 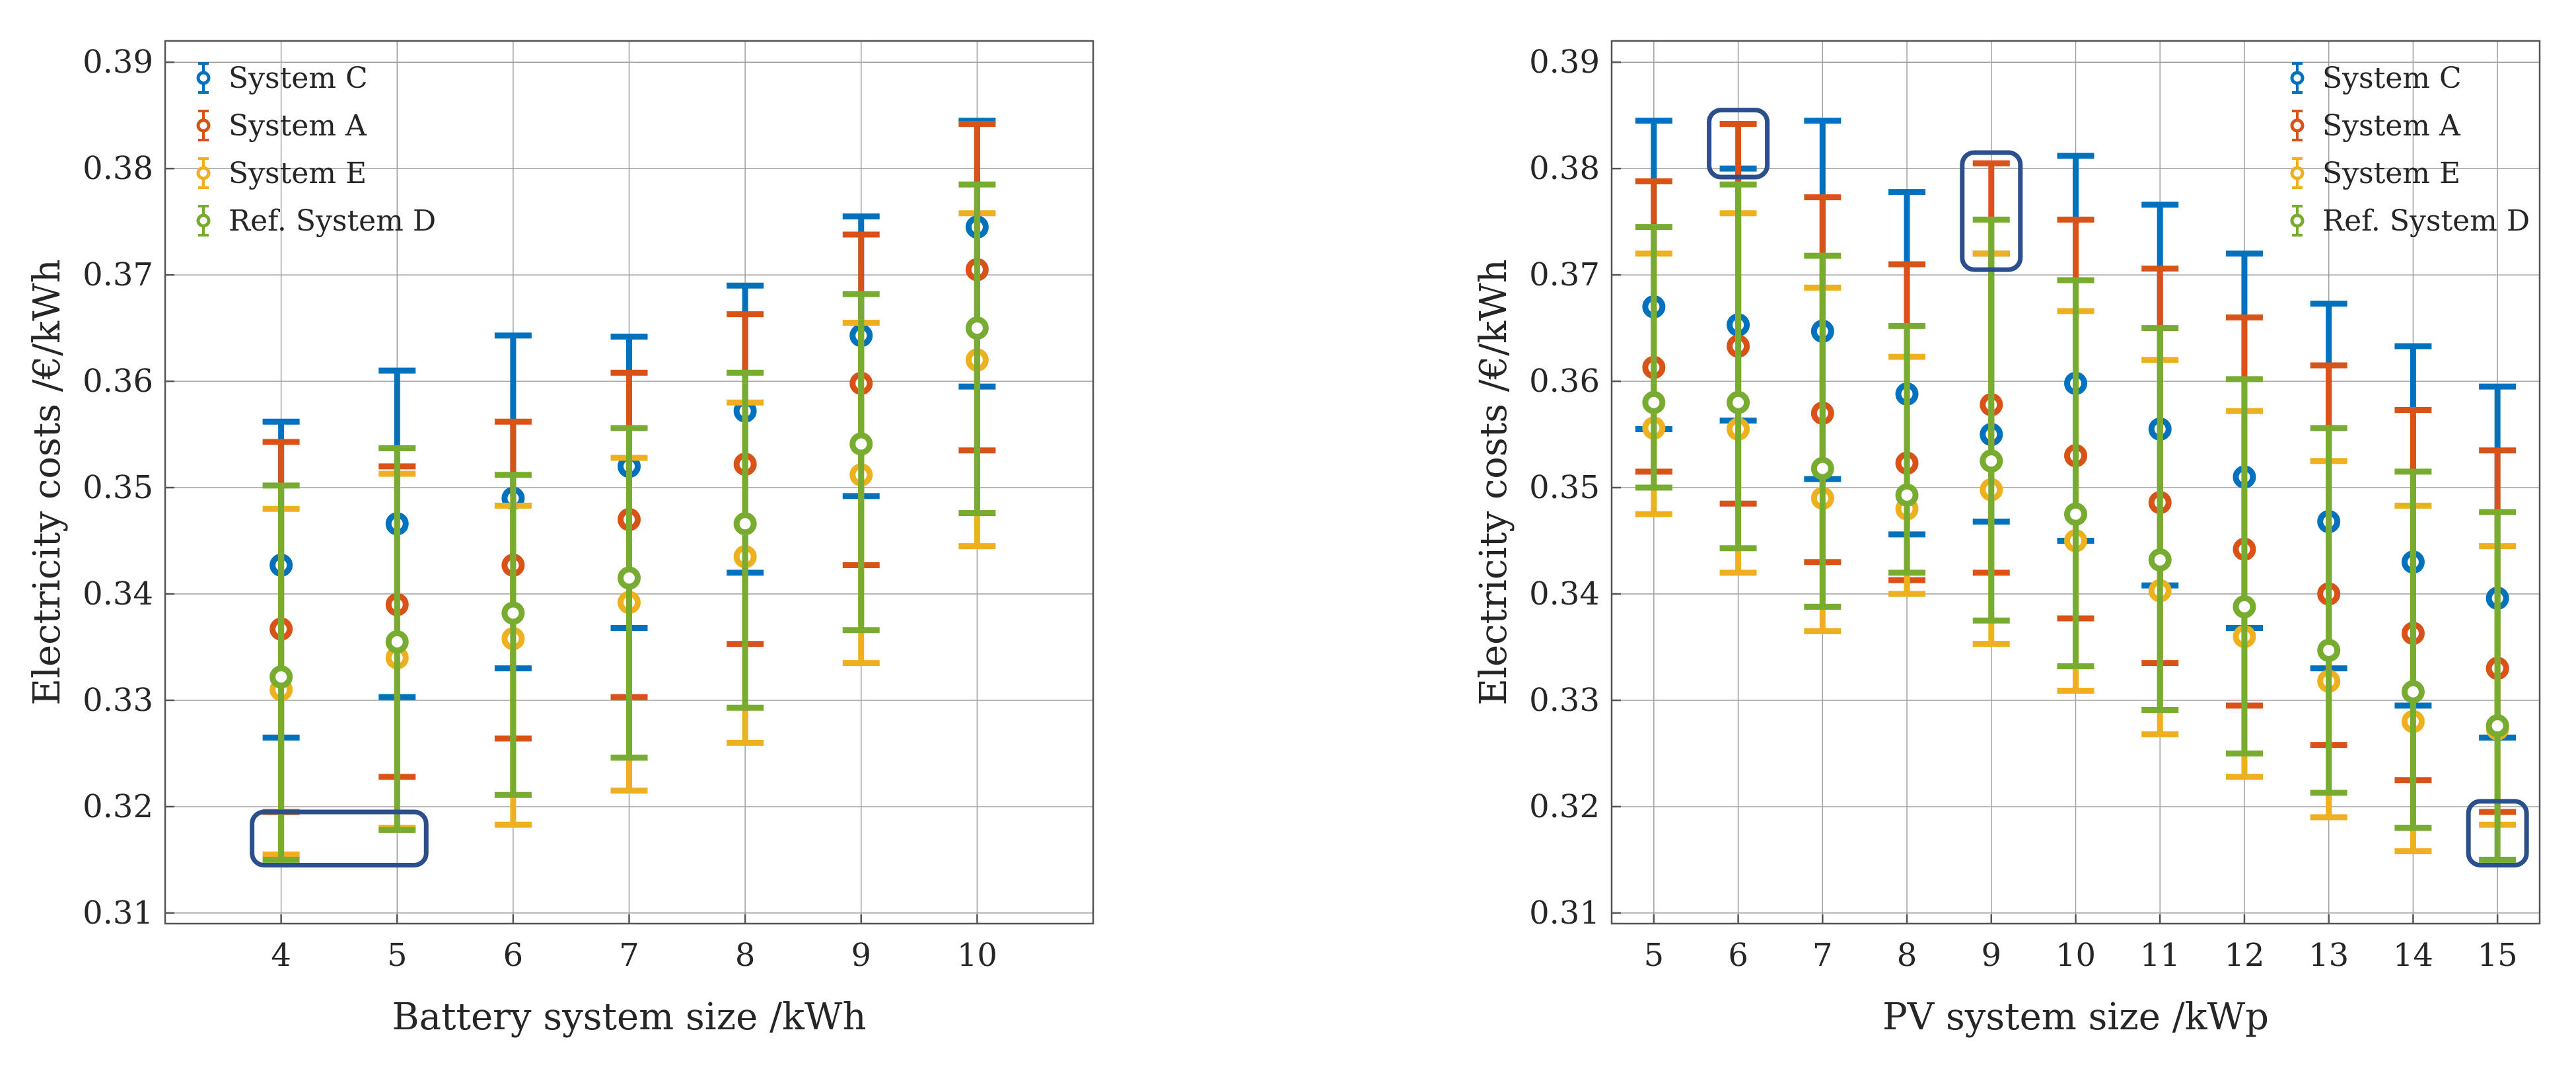 I want to click on x-tick-label: 11, so click(x=2160, y=955).